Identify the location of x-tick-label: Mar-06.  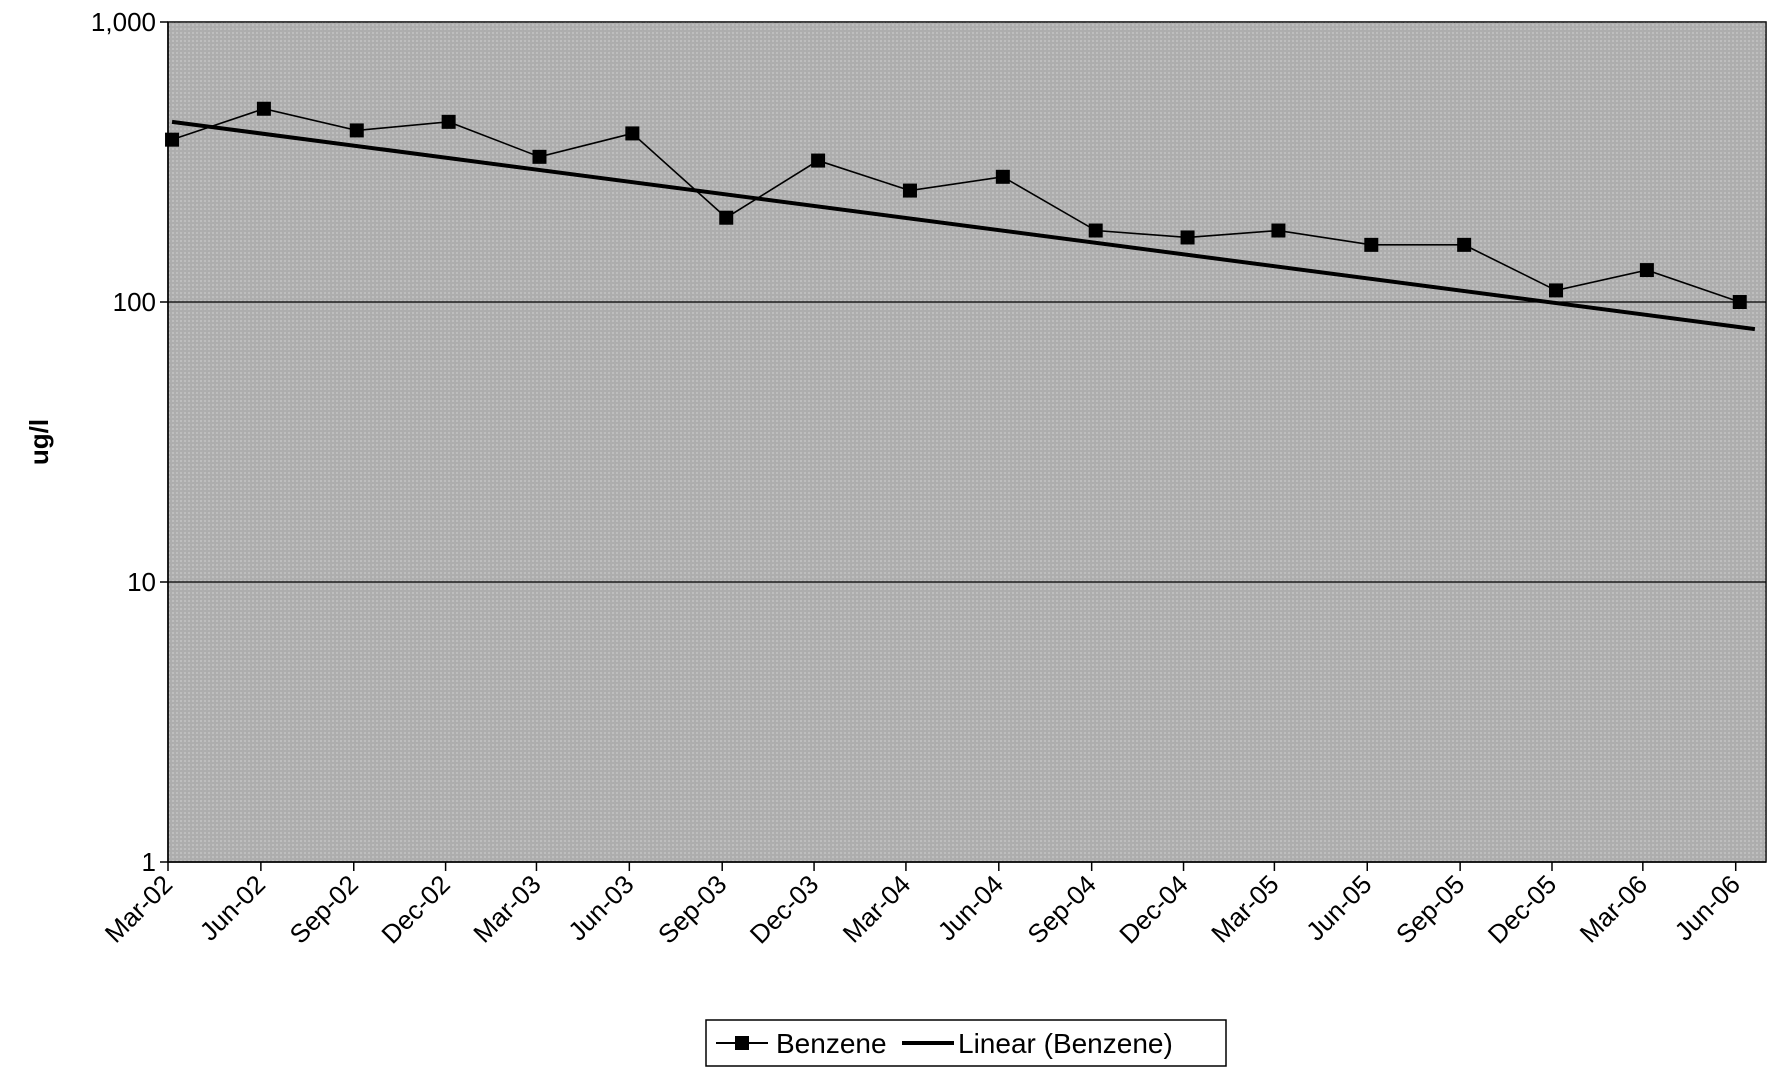
(1613, 908).